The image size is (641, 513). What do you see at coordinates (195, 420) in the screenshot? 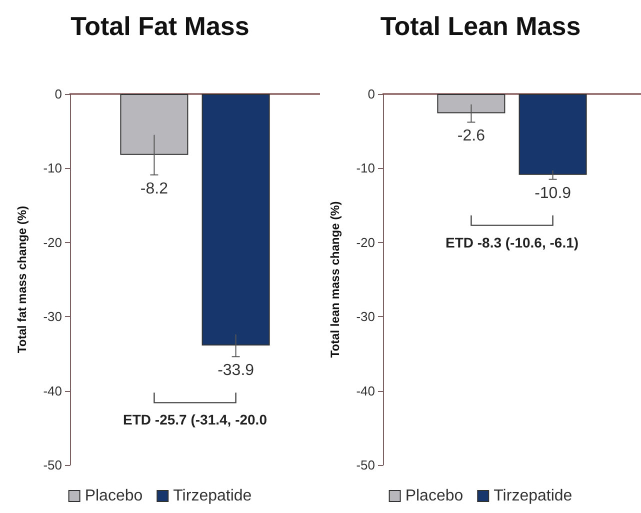
I see `annotation: ETD -25.7 (-31.4, -20.0` at bounding box center [195, 420].